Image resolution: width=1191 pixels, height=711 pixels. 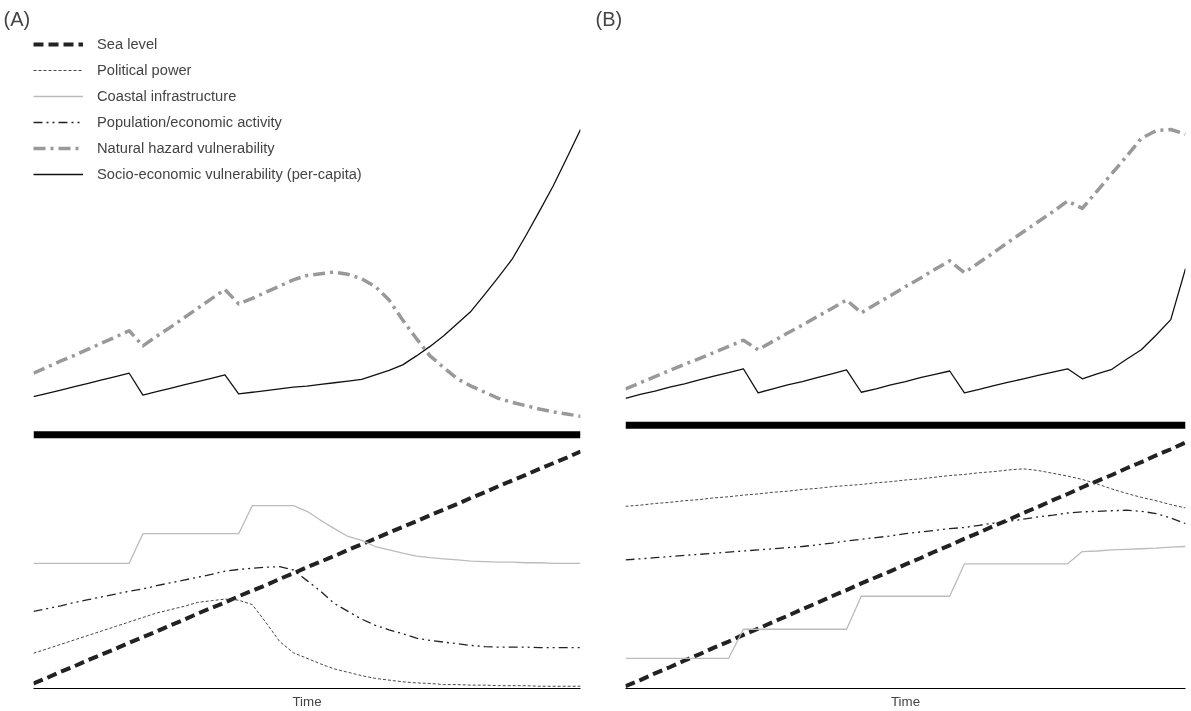 What do you see at coordinates (17, 18) in the screenshot?
I see `chart-title: (A)` at bounding box center [17, 18].